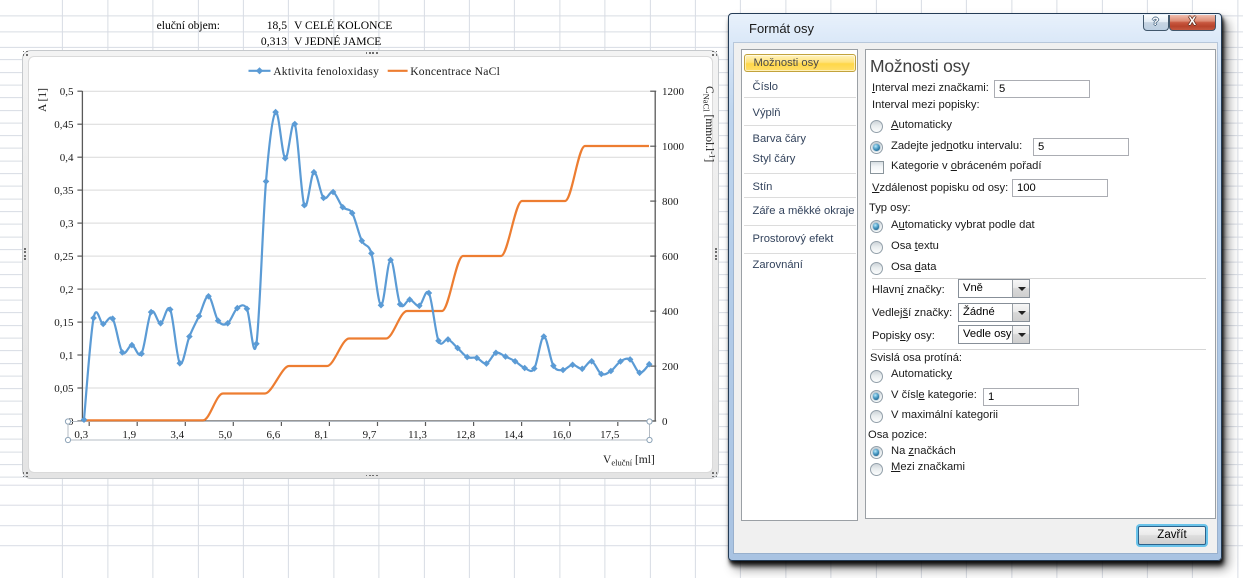 This screenshot has width=1243, height=578. What do you see at coordinates (665, 422) in the screenshot?
I see `svg-text: 0` at bounding box center [665, 422].